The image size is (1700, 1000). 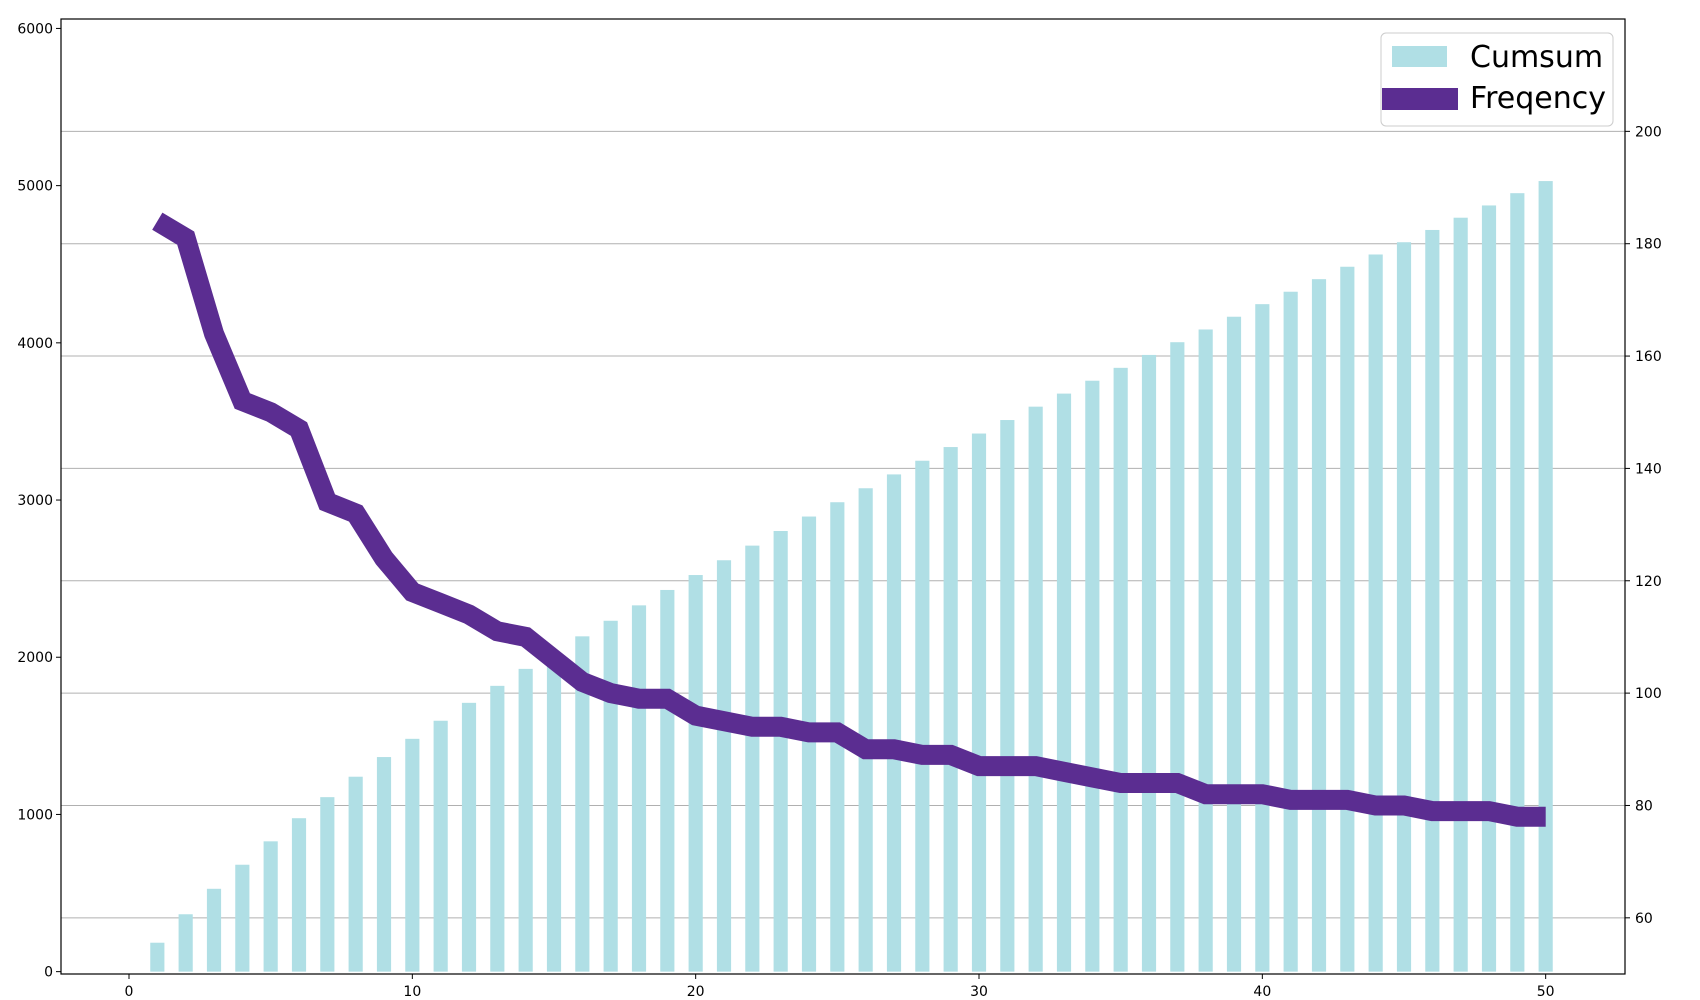 I want to click on x-tick-label: 20, so click(x=696, y=992).